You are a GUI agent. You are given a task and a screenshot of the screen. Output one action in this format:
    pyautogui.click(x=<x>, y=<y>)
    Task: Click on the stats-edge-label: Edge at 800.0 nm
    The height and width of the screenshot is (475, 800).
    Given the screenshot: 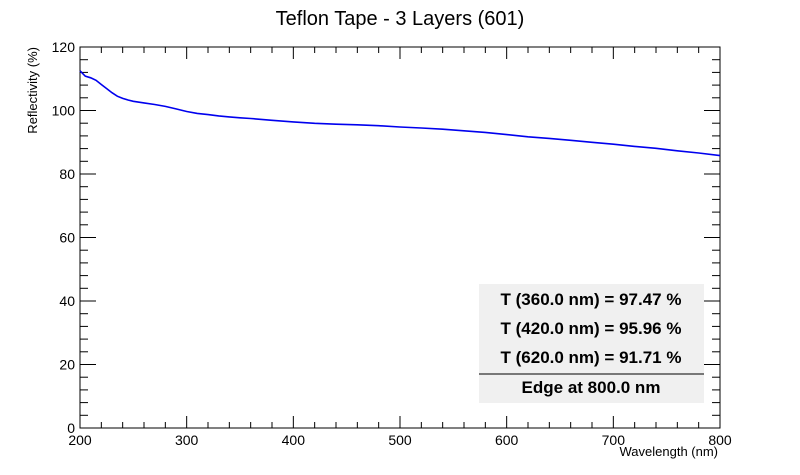 What is the action you would take?
    pyautogui.click(x=591, y=387)
    